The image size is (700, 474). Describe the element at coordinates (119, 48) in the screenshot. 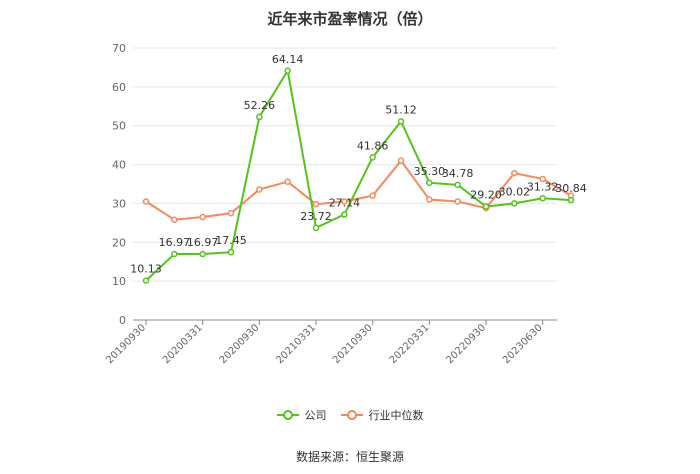

I see `y-tick-label: 70` at that location.